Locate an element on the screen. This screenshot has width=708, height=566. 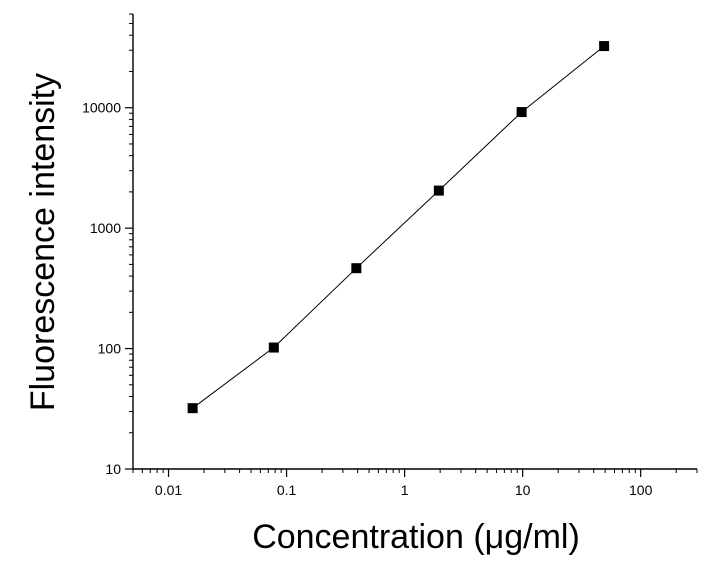
x-axis-title: Concentration (μg/ml) is located at coordinates (416, 537).